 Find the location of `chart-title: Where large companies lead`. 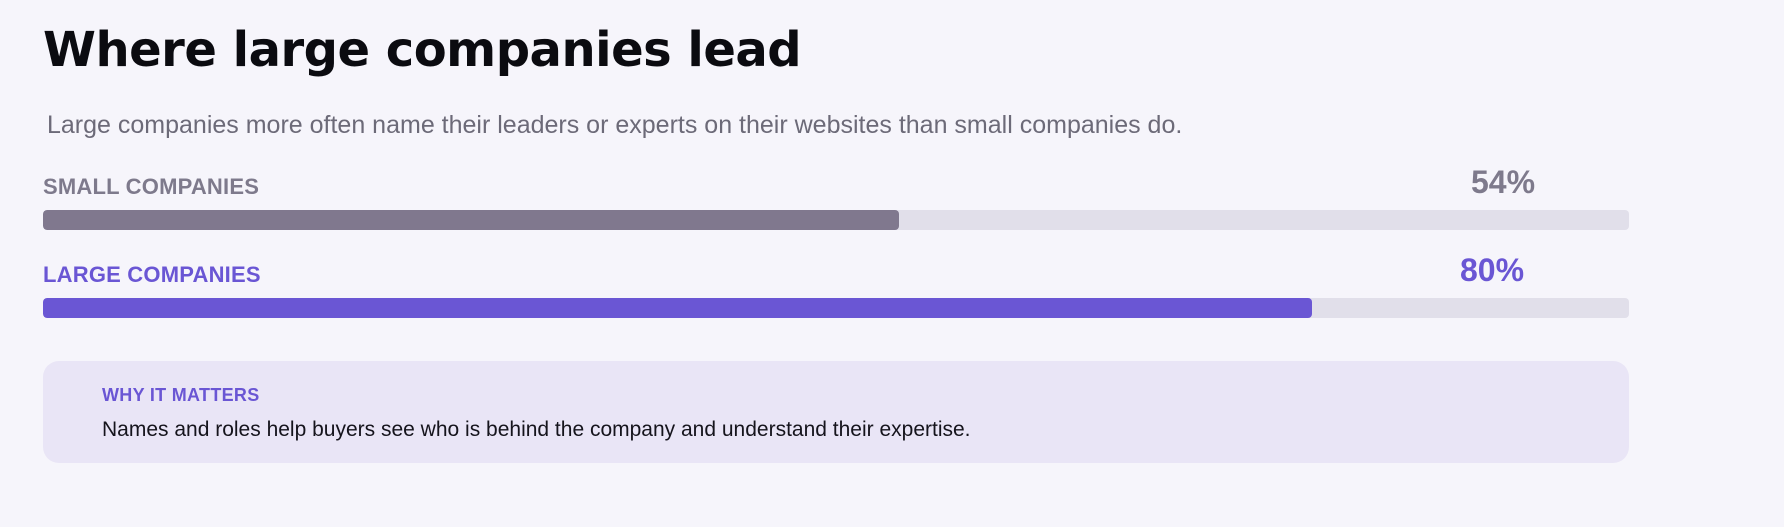

chart-title: Where large companies lead is located at coordinates (422, 50).